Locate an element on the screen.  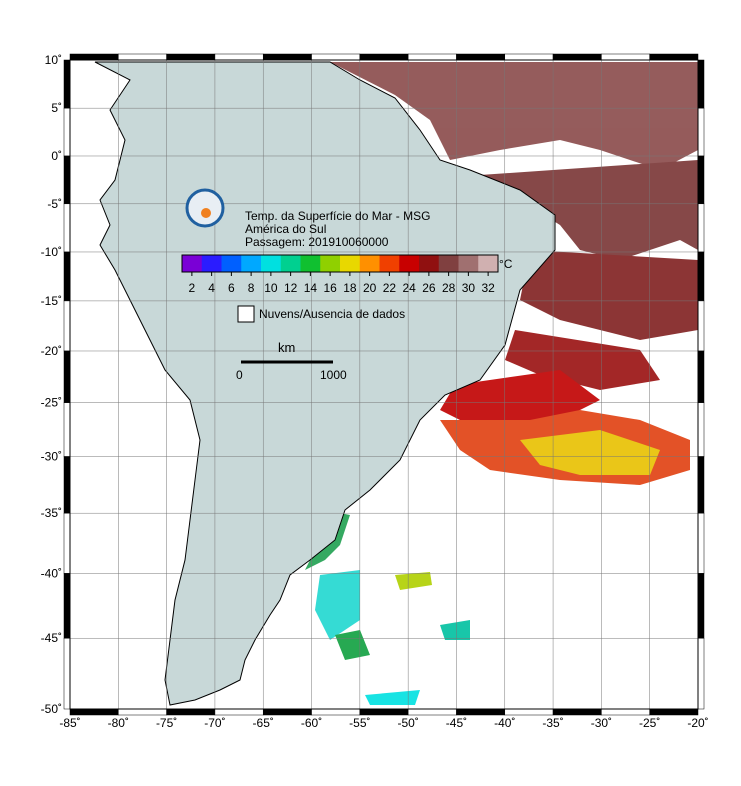
y-tick-label: 0˚ is located at coordinates (56, 156).